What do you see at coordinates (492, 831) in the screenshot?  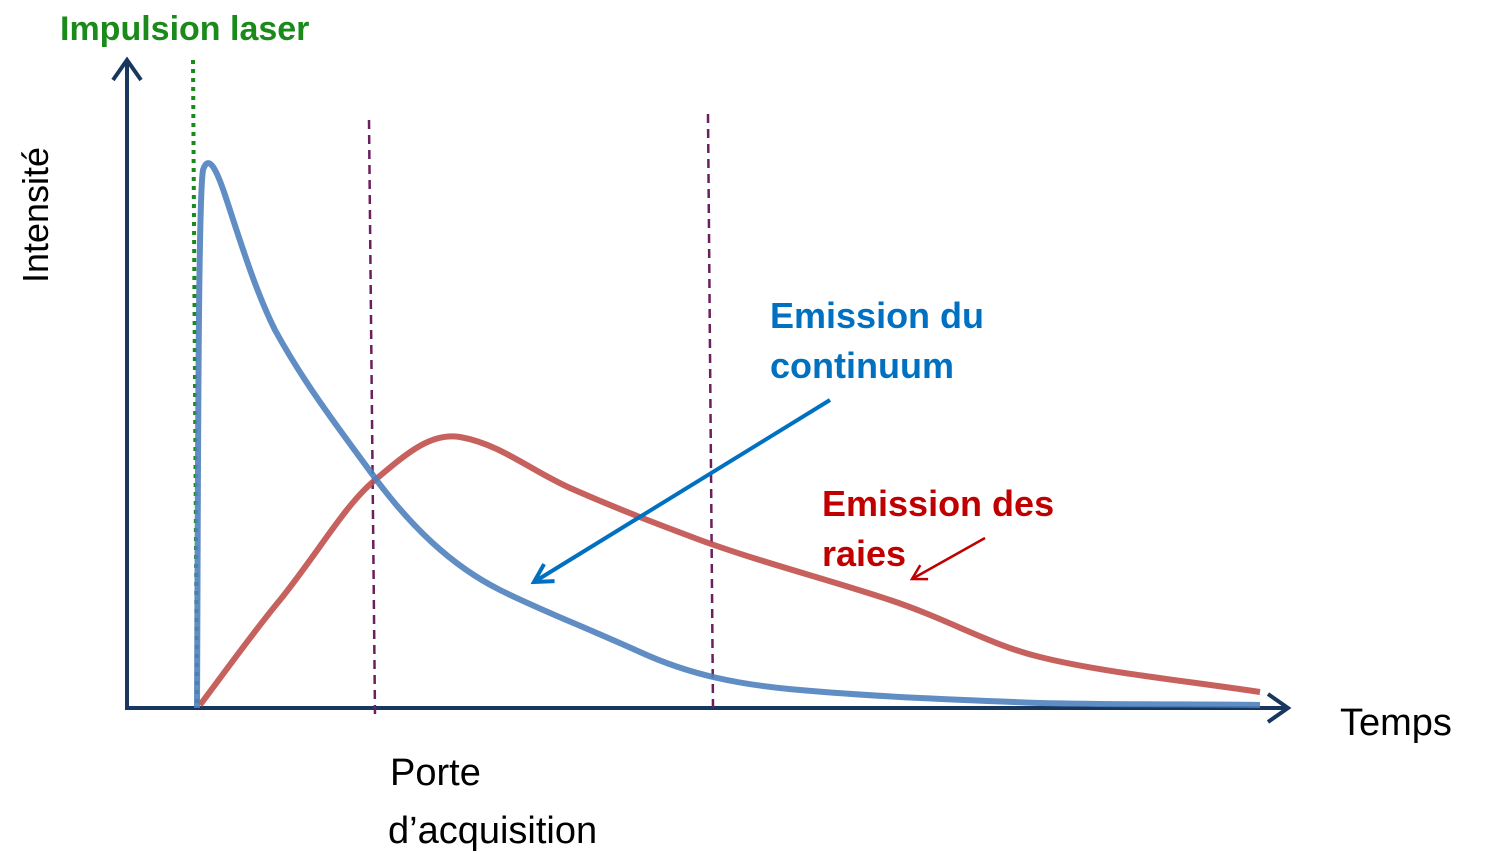 I see `gate-label: d’acquisition` at bounding box center [492, 831].